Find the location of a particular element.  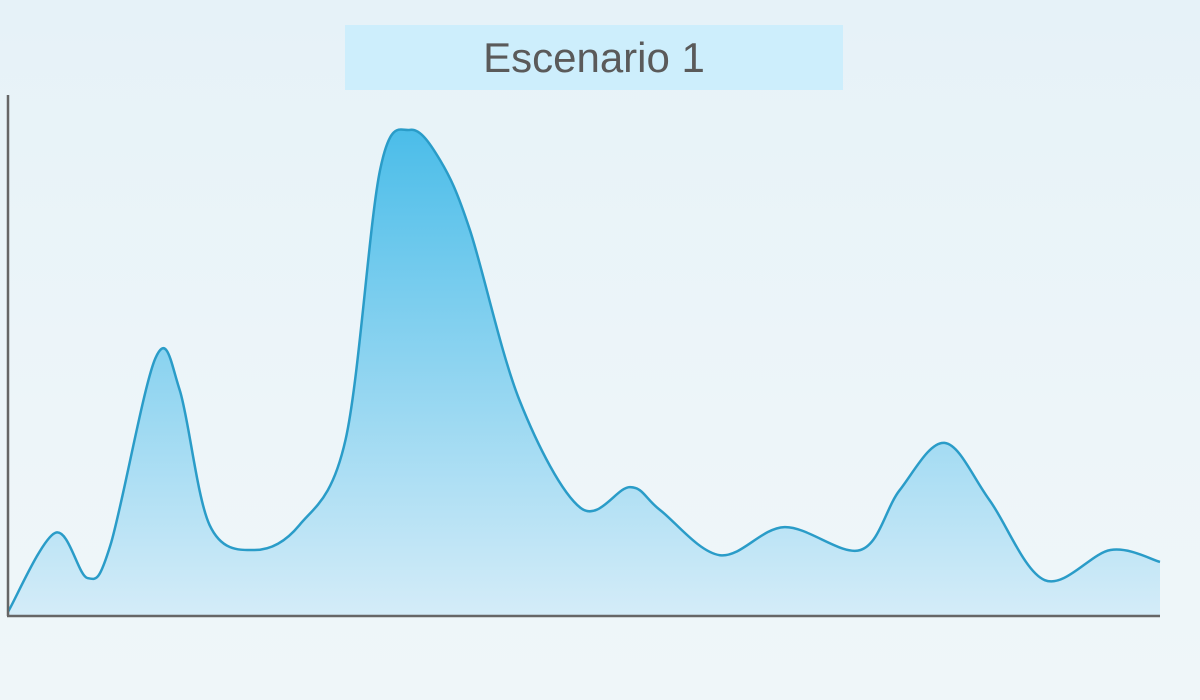

chart-title: Escenario 1 is located at coordinates (594, 57).